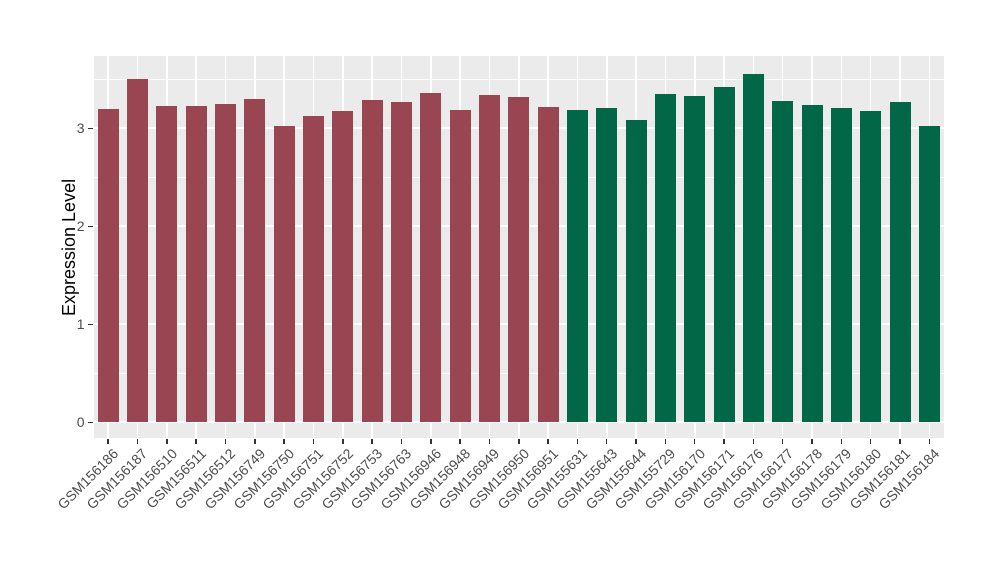 This screenshot has width=1000, height=580. What do you see at coordinates (69, 247) in the screenshot?
I see `y-axis-title: Expression Level` at bounding box center [69, 247].